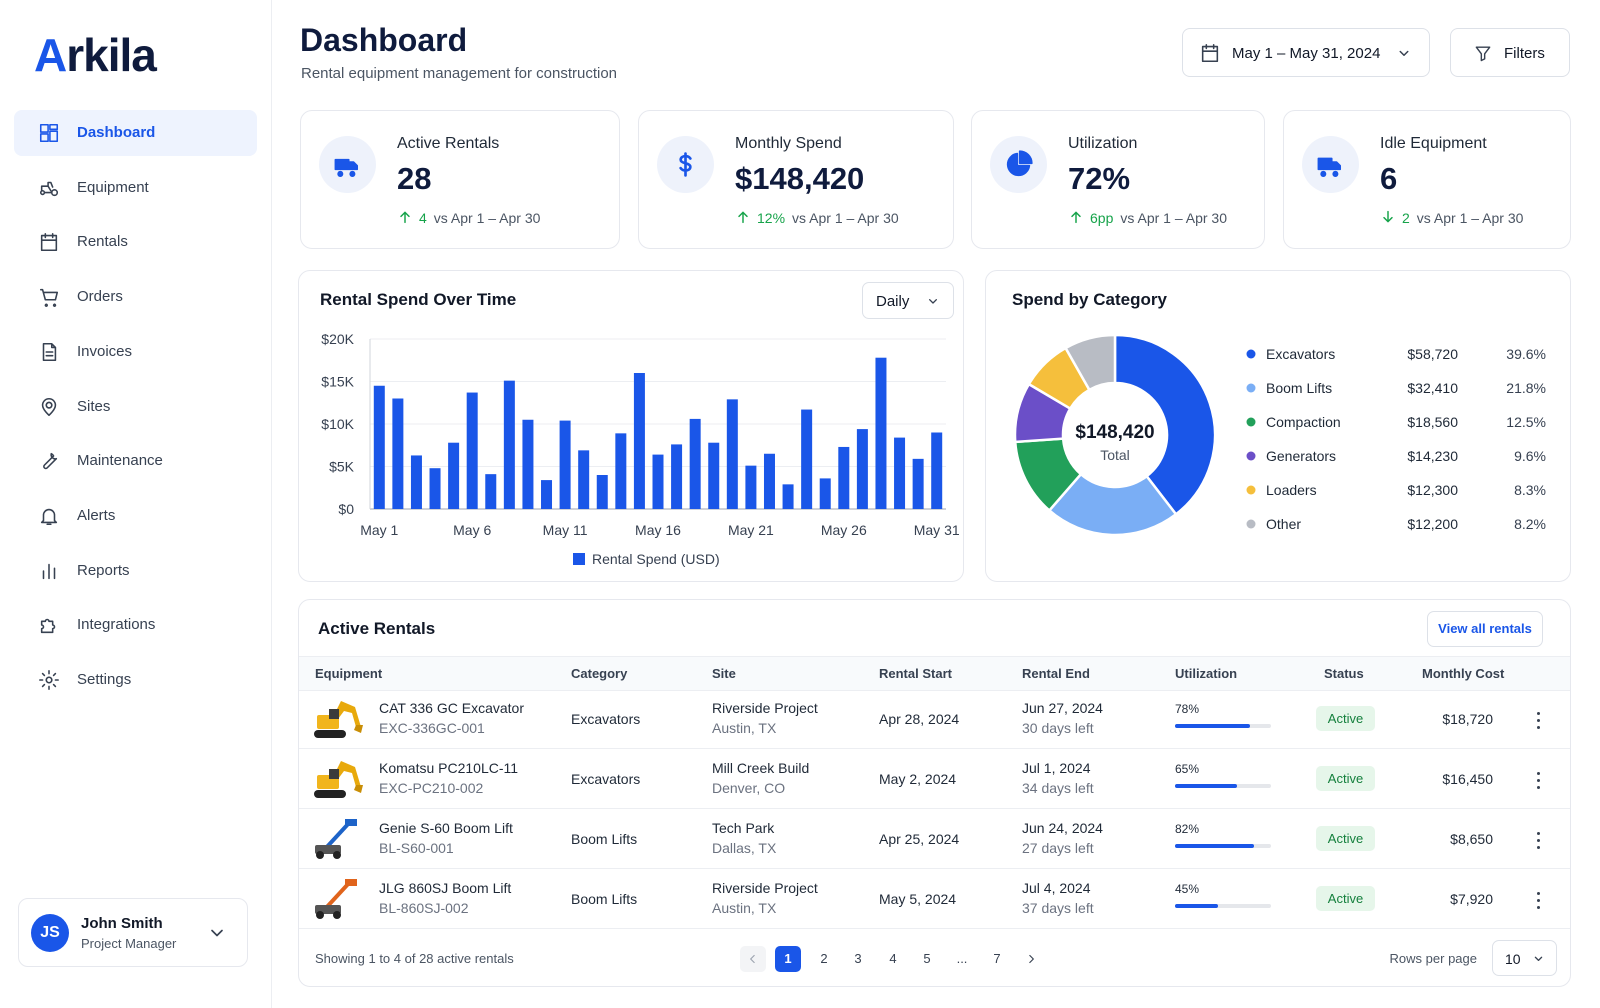  I want to click on brand-logo: Arkila, so click(95, 55).